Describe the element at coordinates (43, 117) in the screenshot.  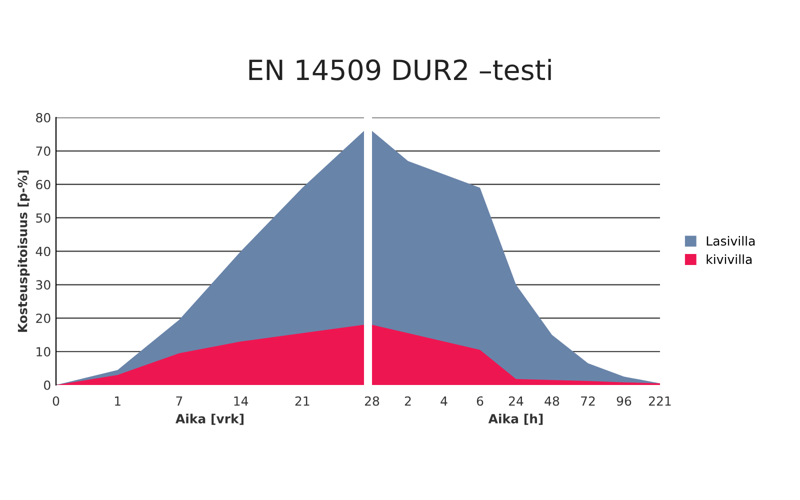
I see `y-tick-label: 80` at that location.